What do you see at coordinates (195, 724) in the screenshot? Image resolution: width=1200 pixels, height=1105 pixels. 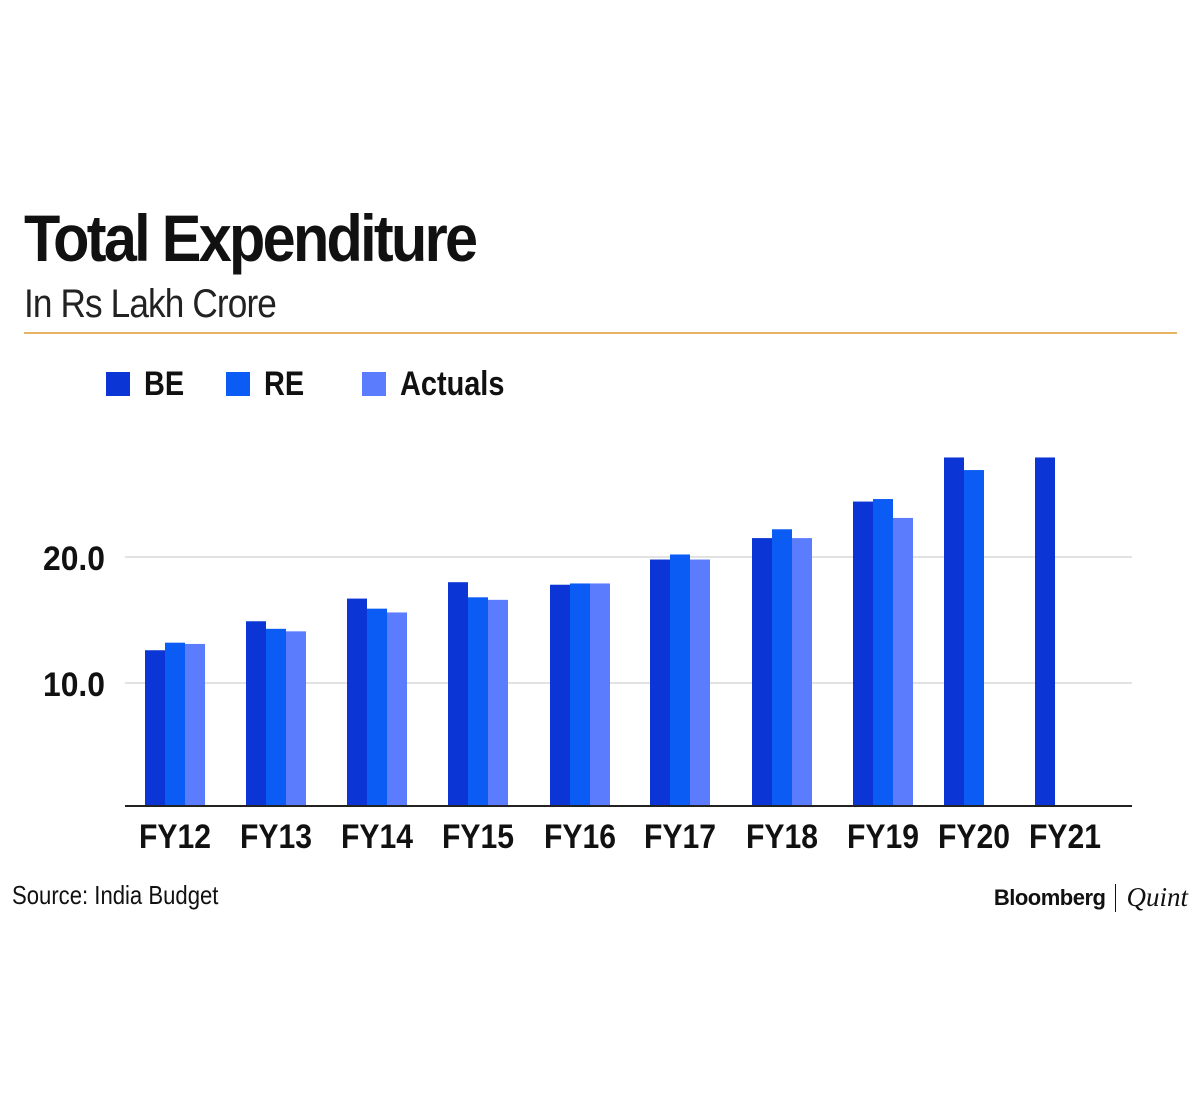 I see `bar-actuals-fy12` at bounding box center [195, 724].